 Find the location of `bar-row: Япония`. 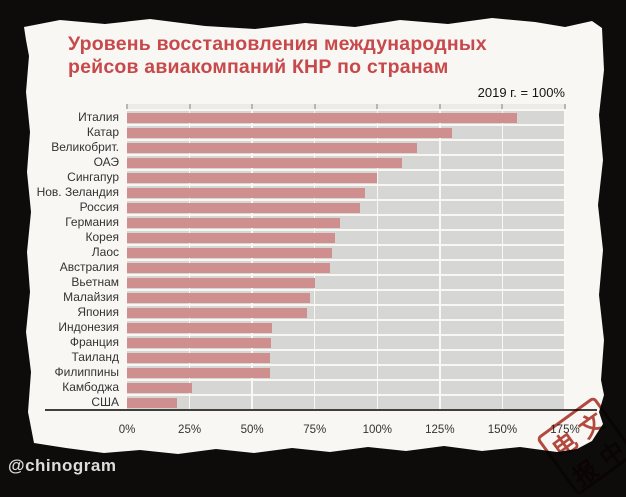

bar-row: Япония is located at coordinates (321, 312).